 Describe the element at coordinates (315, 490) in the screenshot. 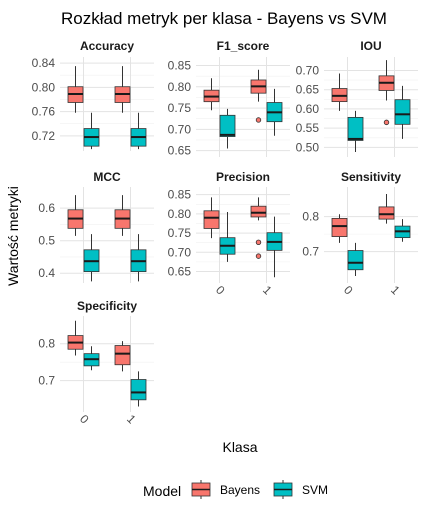

I see `legend-label: SVM` at that location.